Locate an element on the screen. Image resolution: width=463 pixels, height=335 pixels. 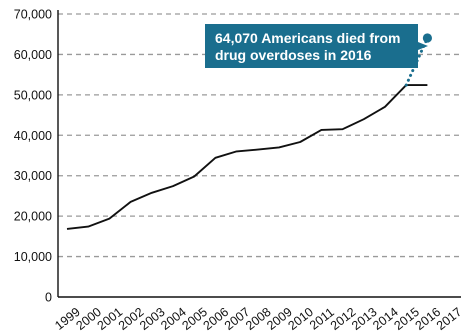
callout-box is located at coordinates (311, 46).